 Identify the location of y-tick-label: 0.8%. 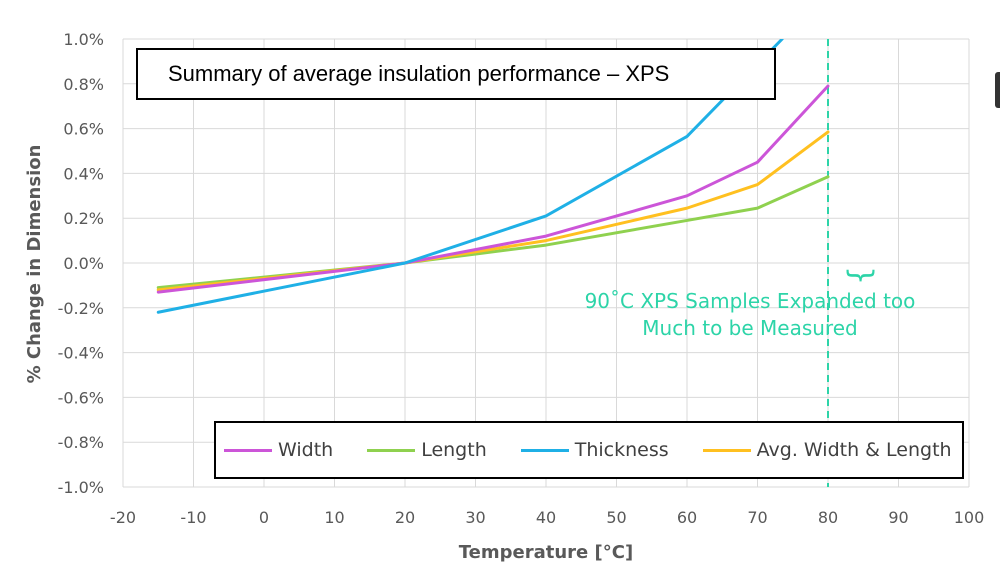
(83, 84).